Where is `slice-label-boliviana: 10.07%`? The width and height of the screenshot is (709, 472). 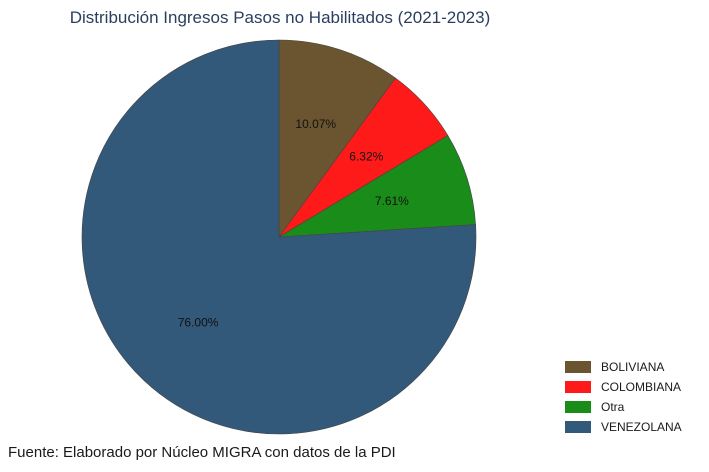
slice-label-boliviana: 10.07% is located at coordinates (315, 124).